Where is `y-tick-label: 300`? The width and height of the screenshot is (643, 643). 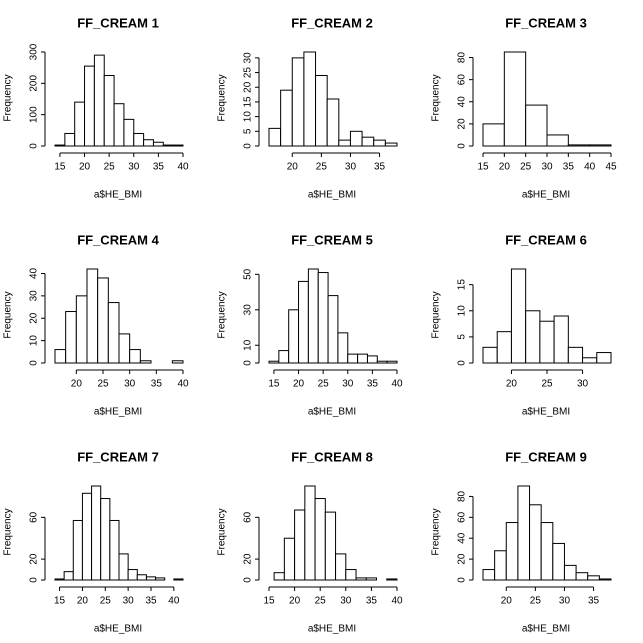
y-tick-label: 300 is located at coordinates (34, 51).